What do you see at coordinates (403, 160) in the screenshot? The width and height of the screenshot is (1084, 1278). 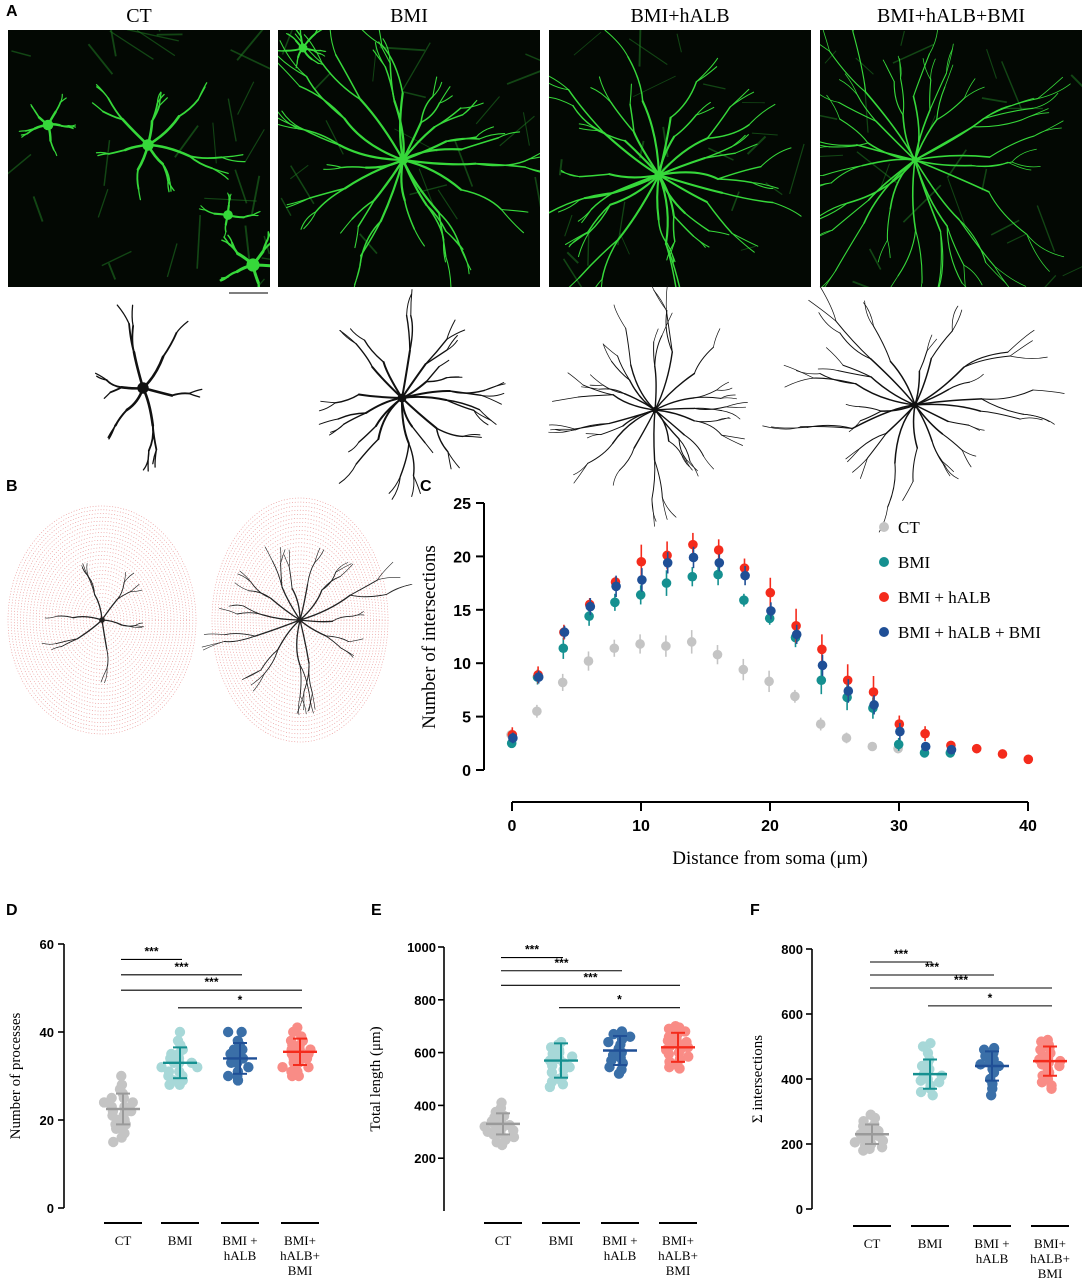 I see `astrocyte-soma` at bounding box center [403, 160].